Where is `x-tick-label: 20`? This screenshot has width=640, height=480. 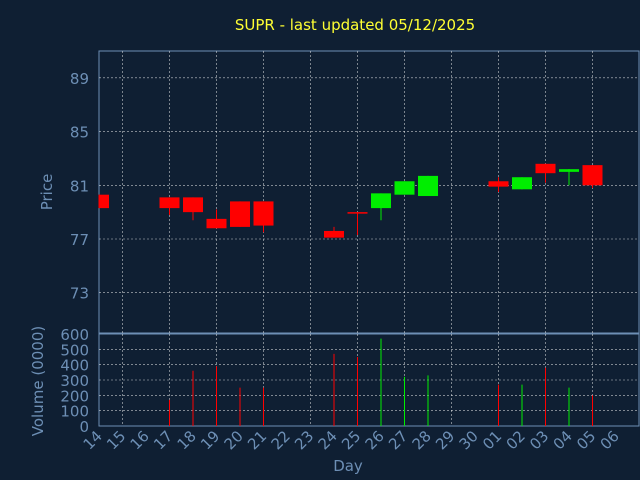 x-tick-label: 20 is located at coordinates (234, 440).